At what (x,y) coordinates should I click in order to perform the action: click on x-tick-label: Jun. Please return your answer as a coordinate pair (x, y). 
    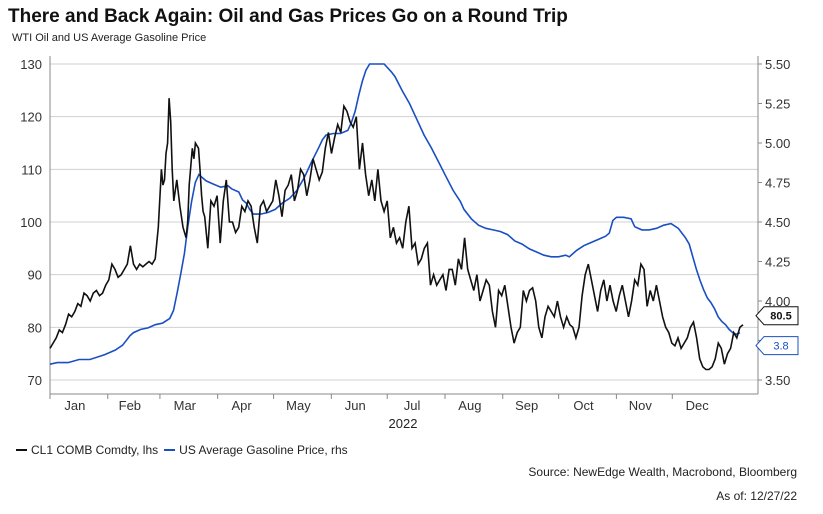
    Looking at the image, I should click on (355, 405).